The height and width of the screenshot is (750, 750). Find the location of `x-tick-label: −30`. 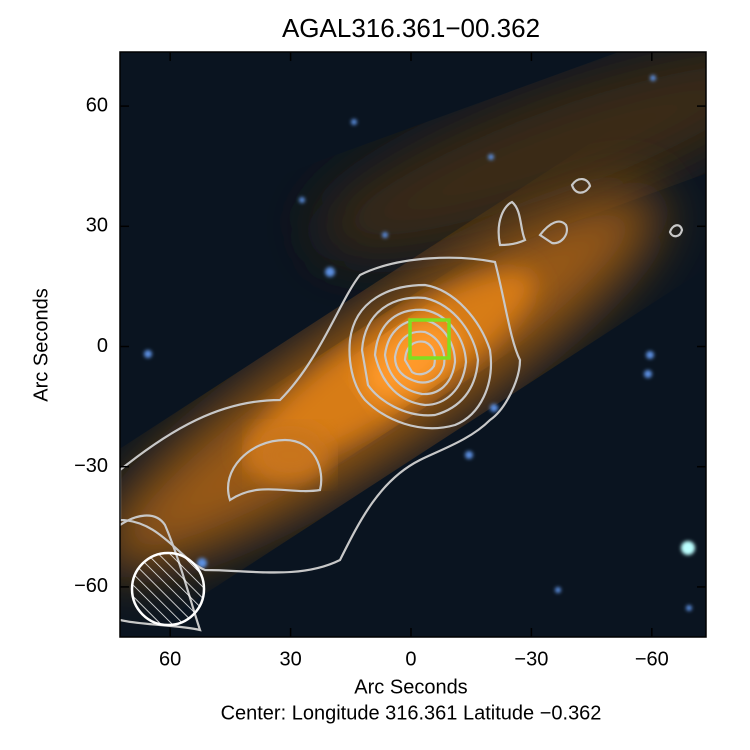

x-tick-label: −30 is located at coordinates (531, 659).